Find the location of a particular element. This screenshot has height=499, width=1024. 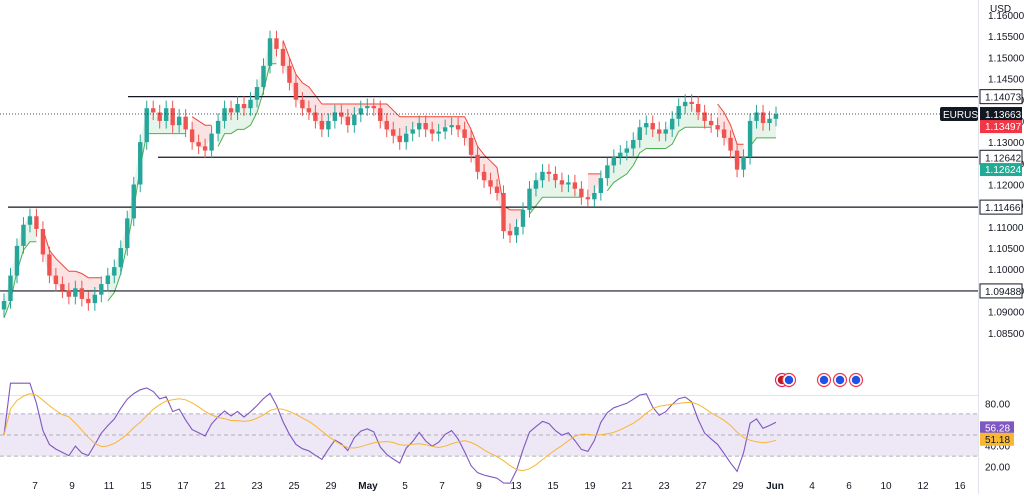

rsi-ma-line is located at coordinates (390, 432).